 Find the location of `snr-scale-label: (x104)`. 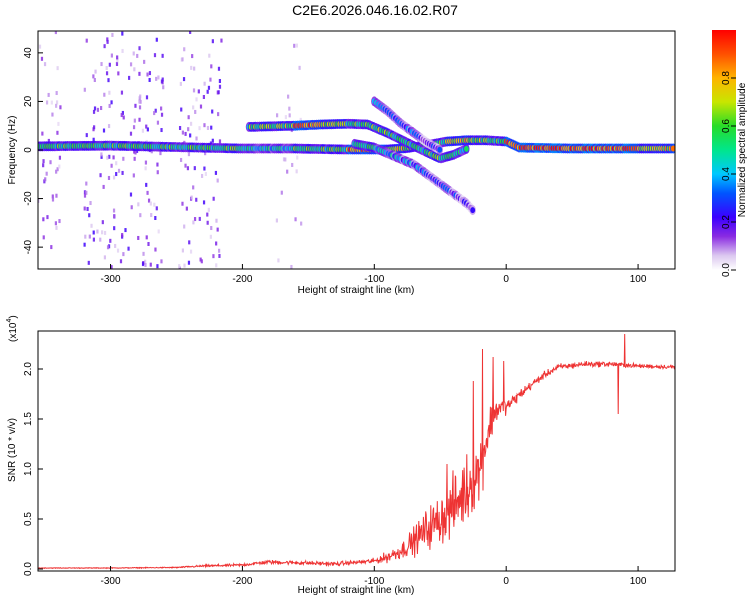

snr-scale-label: (x104) is located at coordinates (12, 328).